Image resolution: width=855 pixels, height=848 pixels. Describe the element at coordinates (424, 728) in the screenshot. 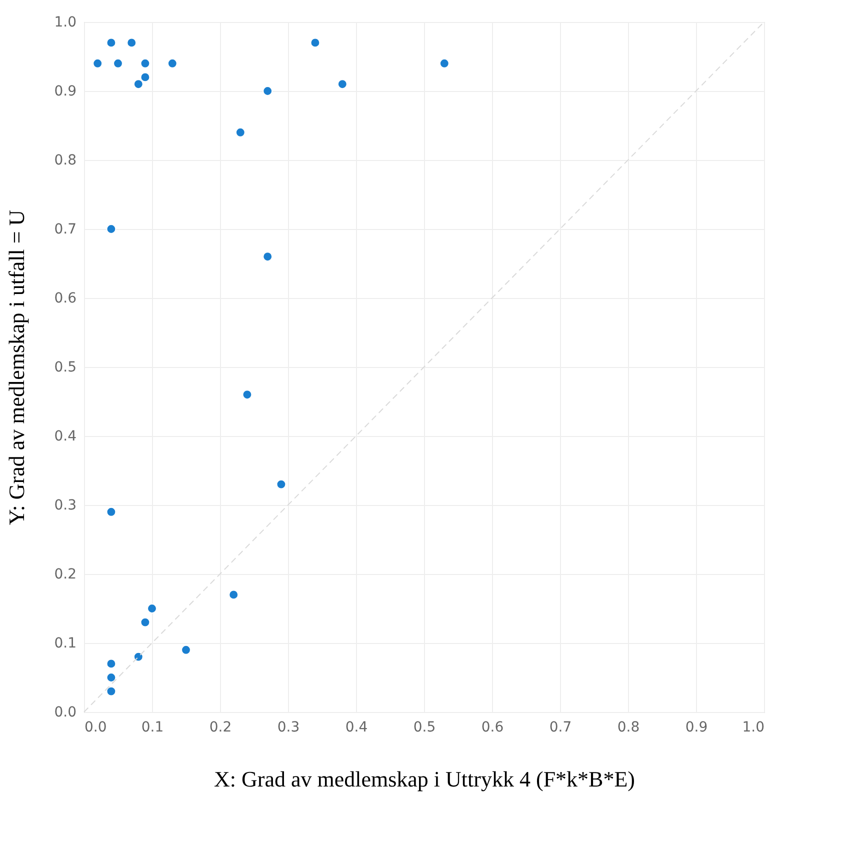

I see `x-tick-label: 0.5` at that location.